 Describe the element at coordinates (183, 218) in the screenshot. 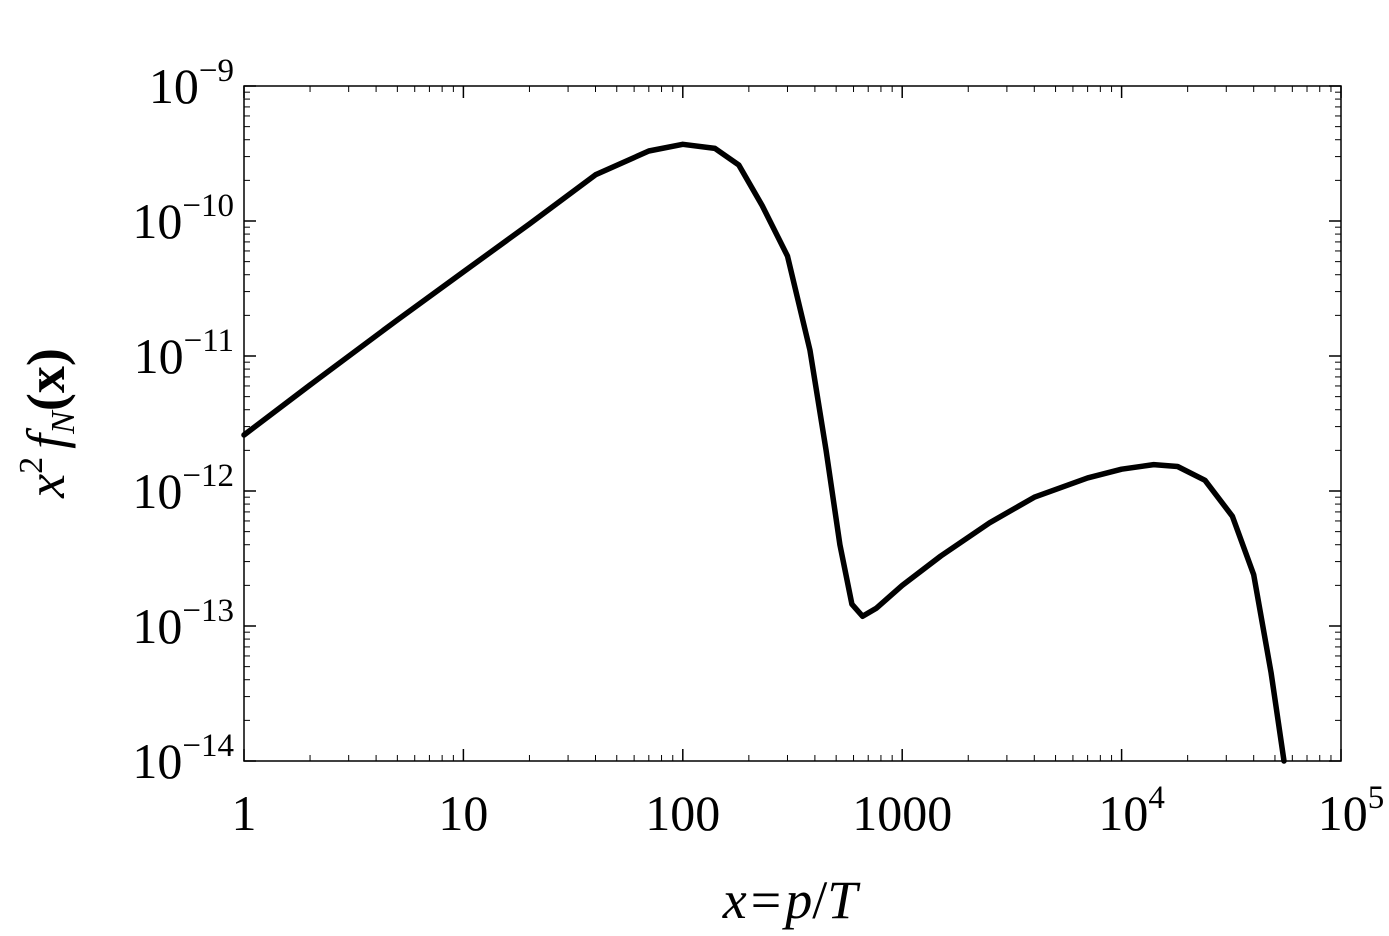

I see `y-tick-label: 10−10` at that location.